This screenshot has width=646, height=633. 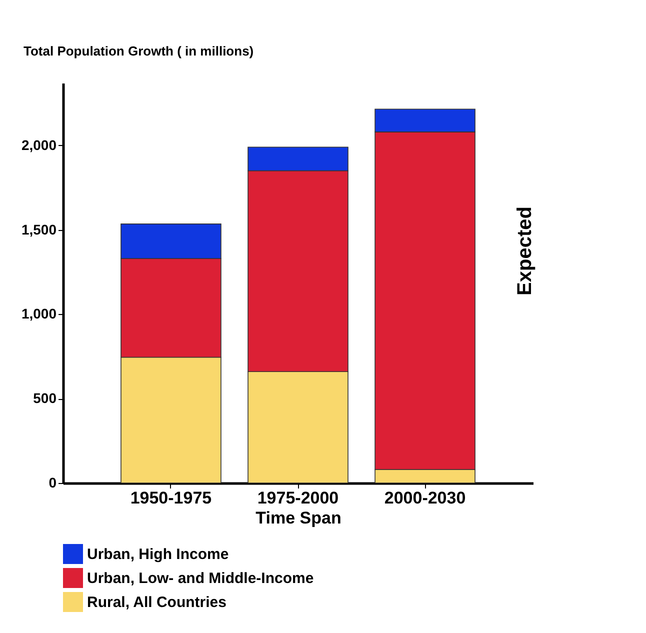 What do you see at coordinates (171, 498) in the screenshot?
I see `x-tick-label: 1950-1975` at bounding box center [171, 498].